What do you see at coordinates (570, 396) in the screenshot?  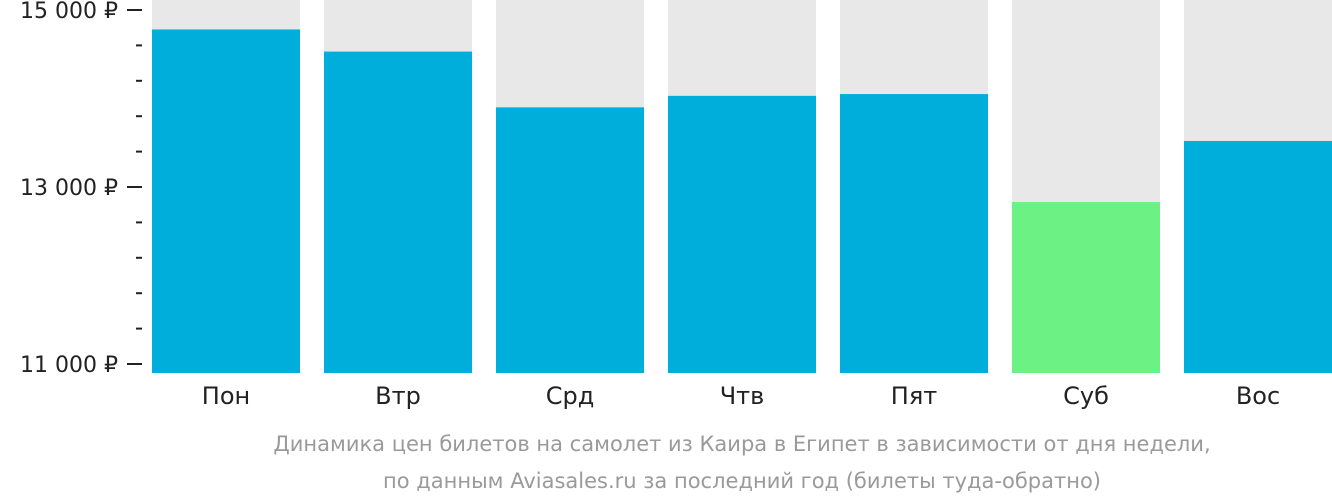 I see `x-tick-label-2: Срд` at bounding box center [570, 396].